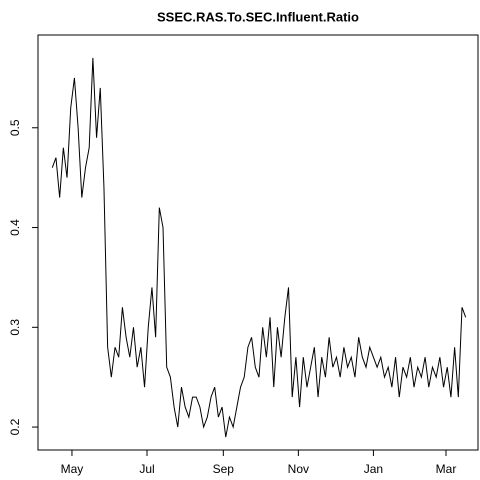 The width and height of the screenshot is (480, 480). Describe the element at coordinates (146, 469) in the screenshot. I see `x-tick-label: Jul` at that location.